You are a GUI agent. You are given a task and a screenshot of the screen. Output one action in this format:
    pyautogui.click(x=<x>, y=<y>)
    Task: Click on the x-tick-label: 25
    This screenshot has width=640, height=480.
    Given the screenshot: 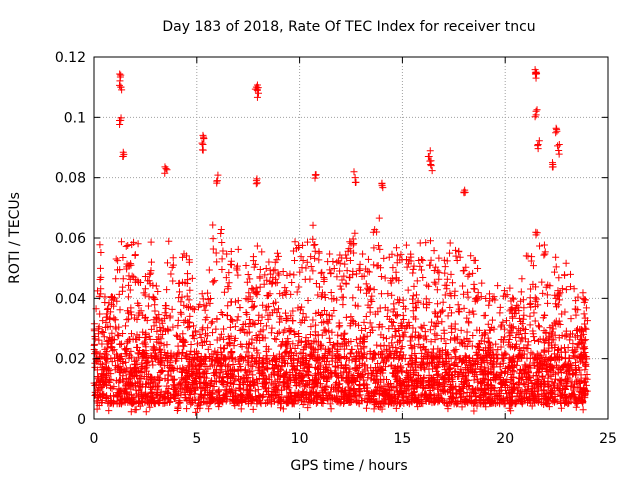 What is the action you would take?
    pyautogui.click(x=608, y=439)
    